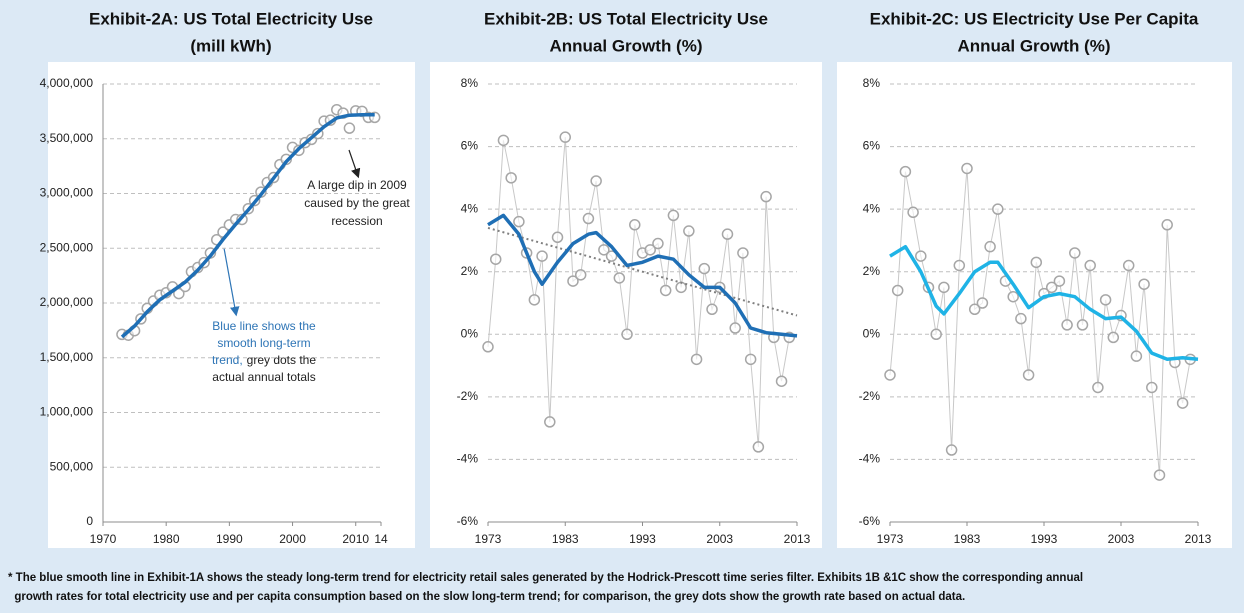 The height and width of the screenshot is (613, 1244). What do you see at coordinates (292, 539) in the screenshot?
I see `x-tick-label: 2000` at bounding box center [292, 539].